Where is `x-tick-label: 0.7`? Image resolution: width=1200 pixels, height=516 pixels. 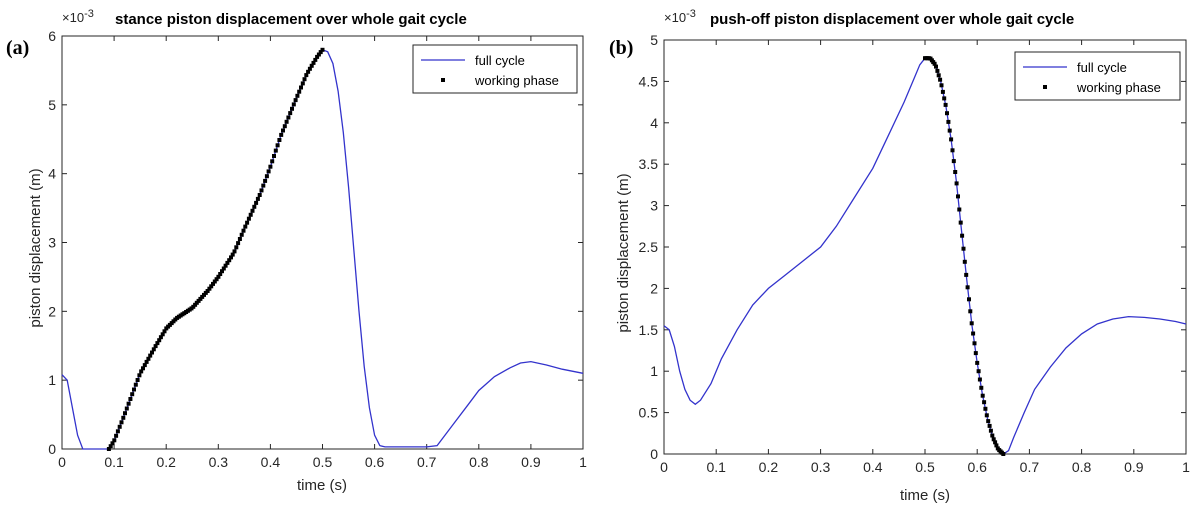 x-tick-label: 0.7 is located at coordinates (427, 462).